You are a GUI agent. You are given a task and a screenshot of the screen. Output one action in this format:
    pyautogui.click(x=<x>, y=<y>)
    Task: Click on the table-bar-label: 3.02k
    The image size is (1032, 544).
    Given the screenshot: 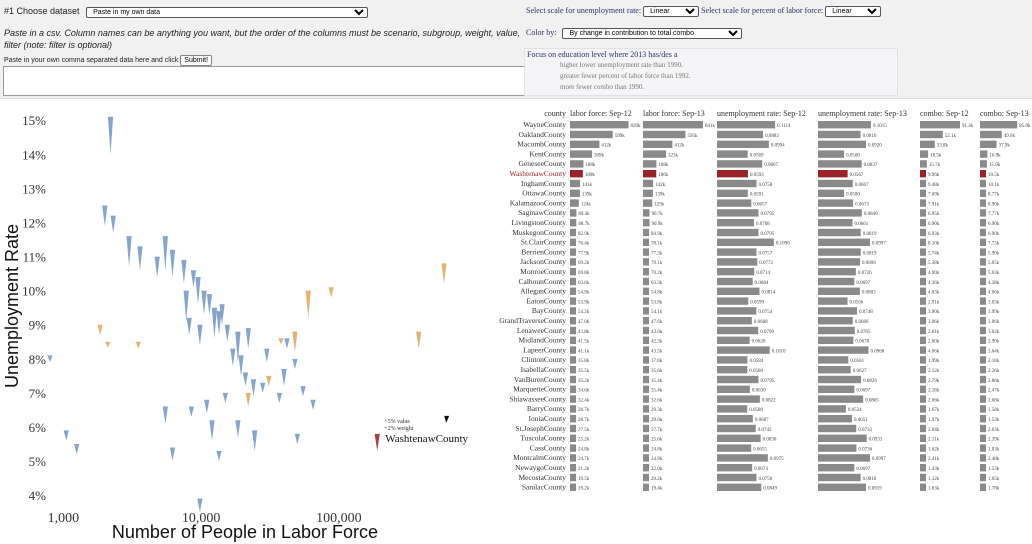 What is the action you would take?
    pyautogui.click(x=994, y=332)
    